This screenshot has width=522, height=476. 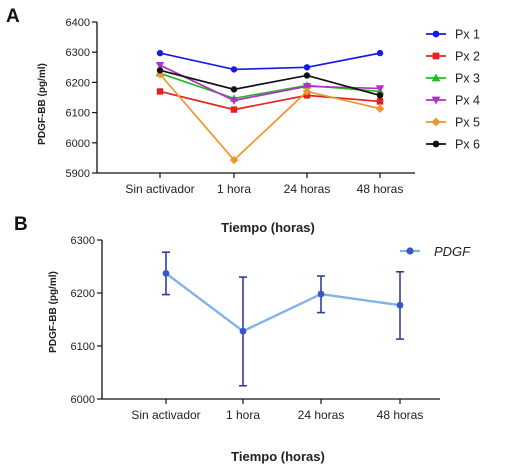 I want to click on panel-a-legend: Px 1 Px 2 Px 3 Px 4 Px 5 Px 6, so click(x=453, y=90).